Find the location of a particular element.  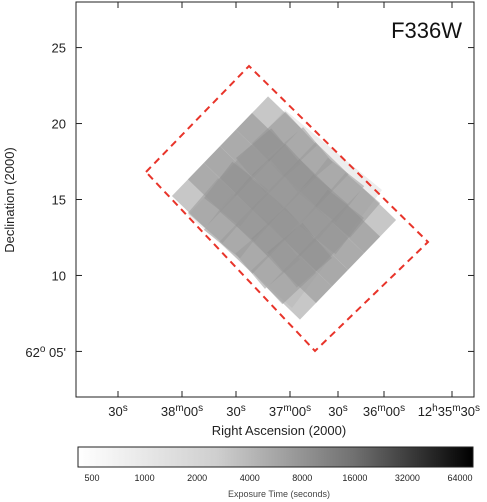

y-origin-deg: 62 is located at coordinates (32, 352).